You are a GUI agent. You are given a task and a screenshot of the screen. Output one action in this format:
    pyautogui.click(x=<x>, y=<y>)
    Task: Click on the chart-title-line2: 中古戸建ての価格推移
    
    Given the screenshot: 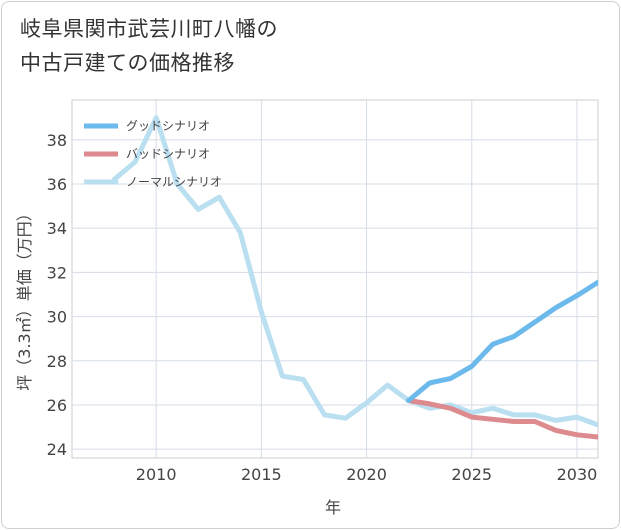 What is the action you would take?
    pyautogui.click(x=127, y=63)
    